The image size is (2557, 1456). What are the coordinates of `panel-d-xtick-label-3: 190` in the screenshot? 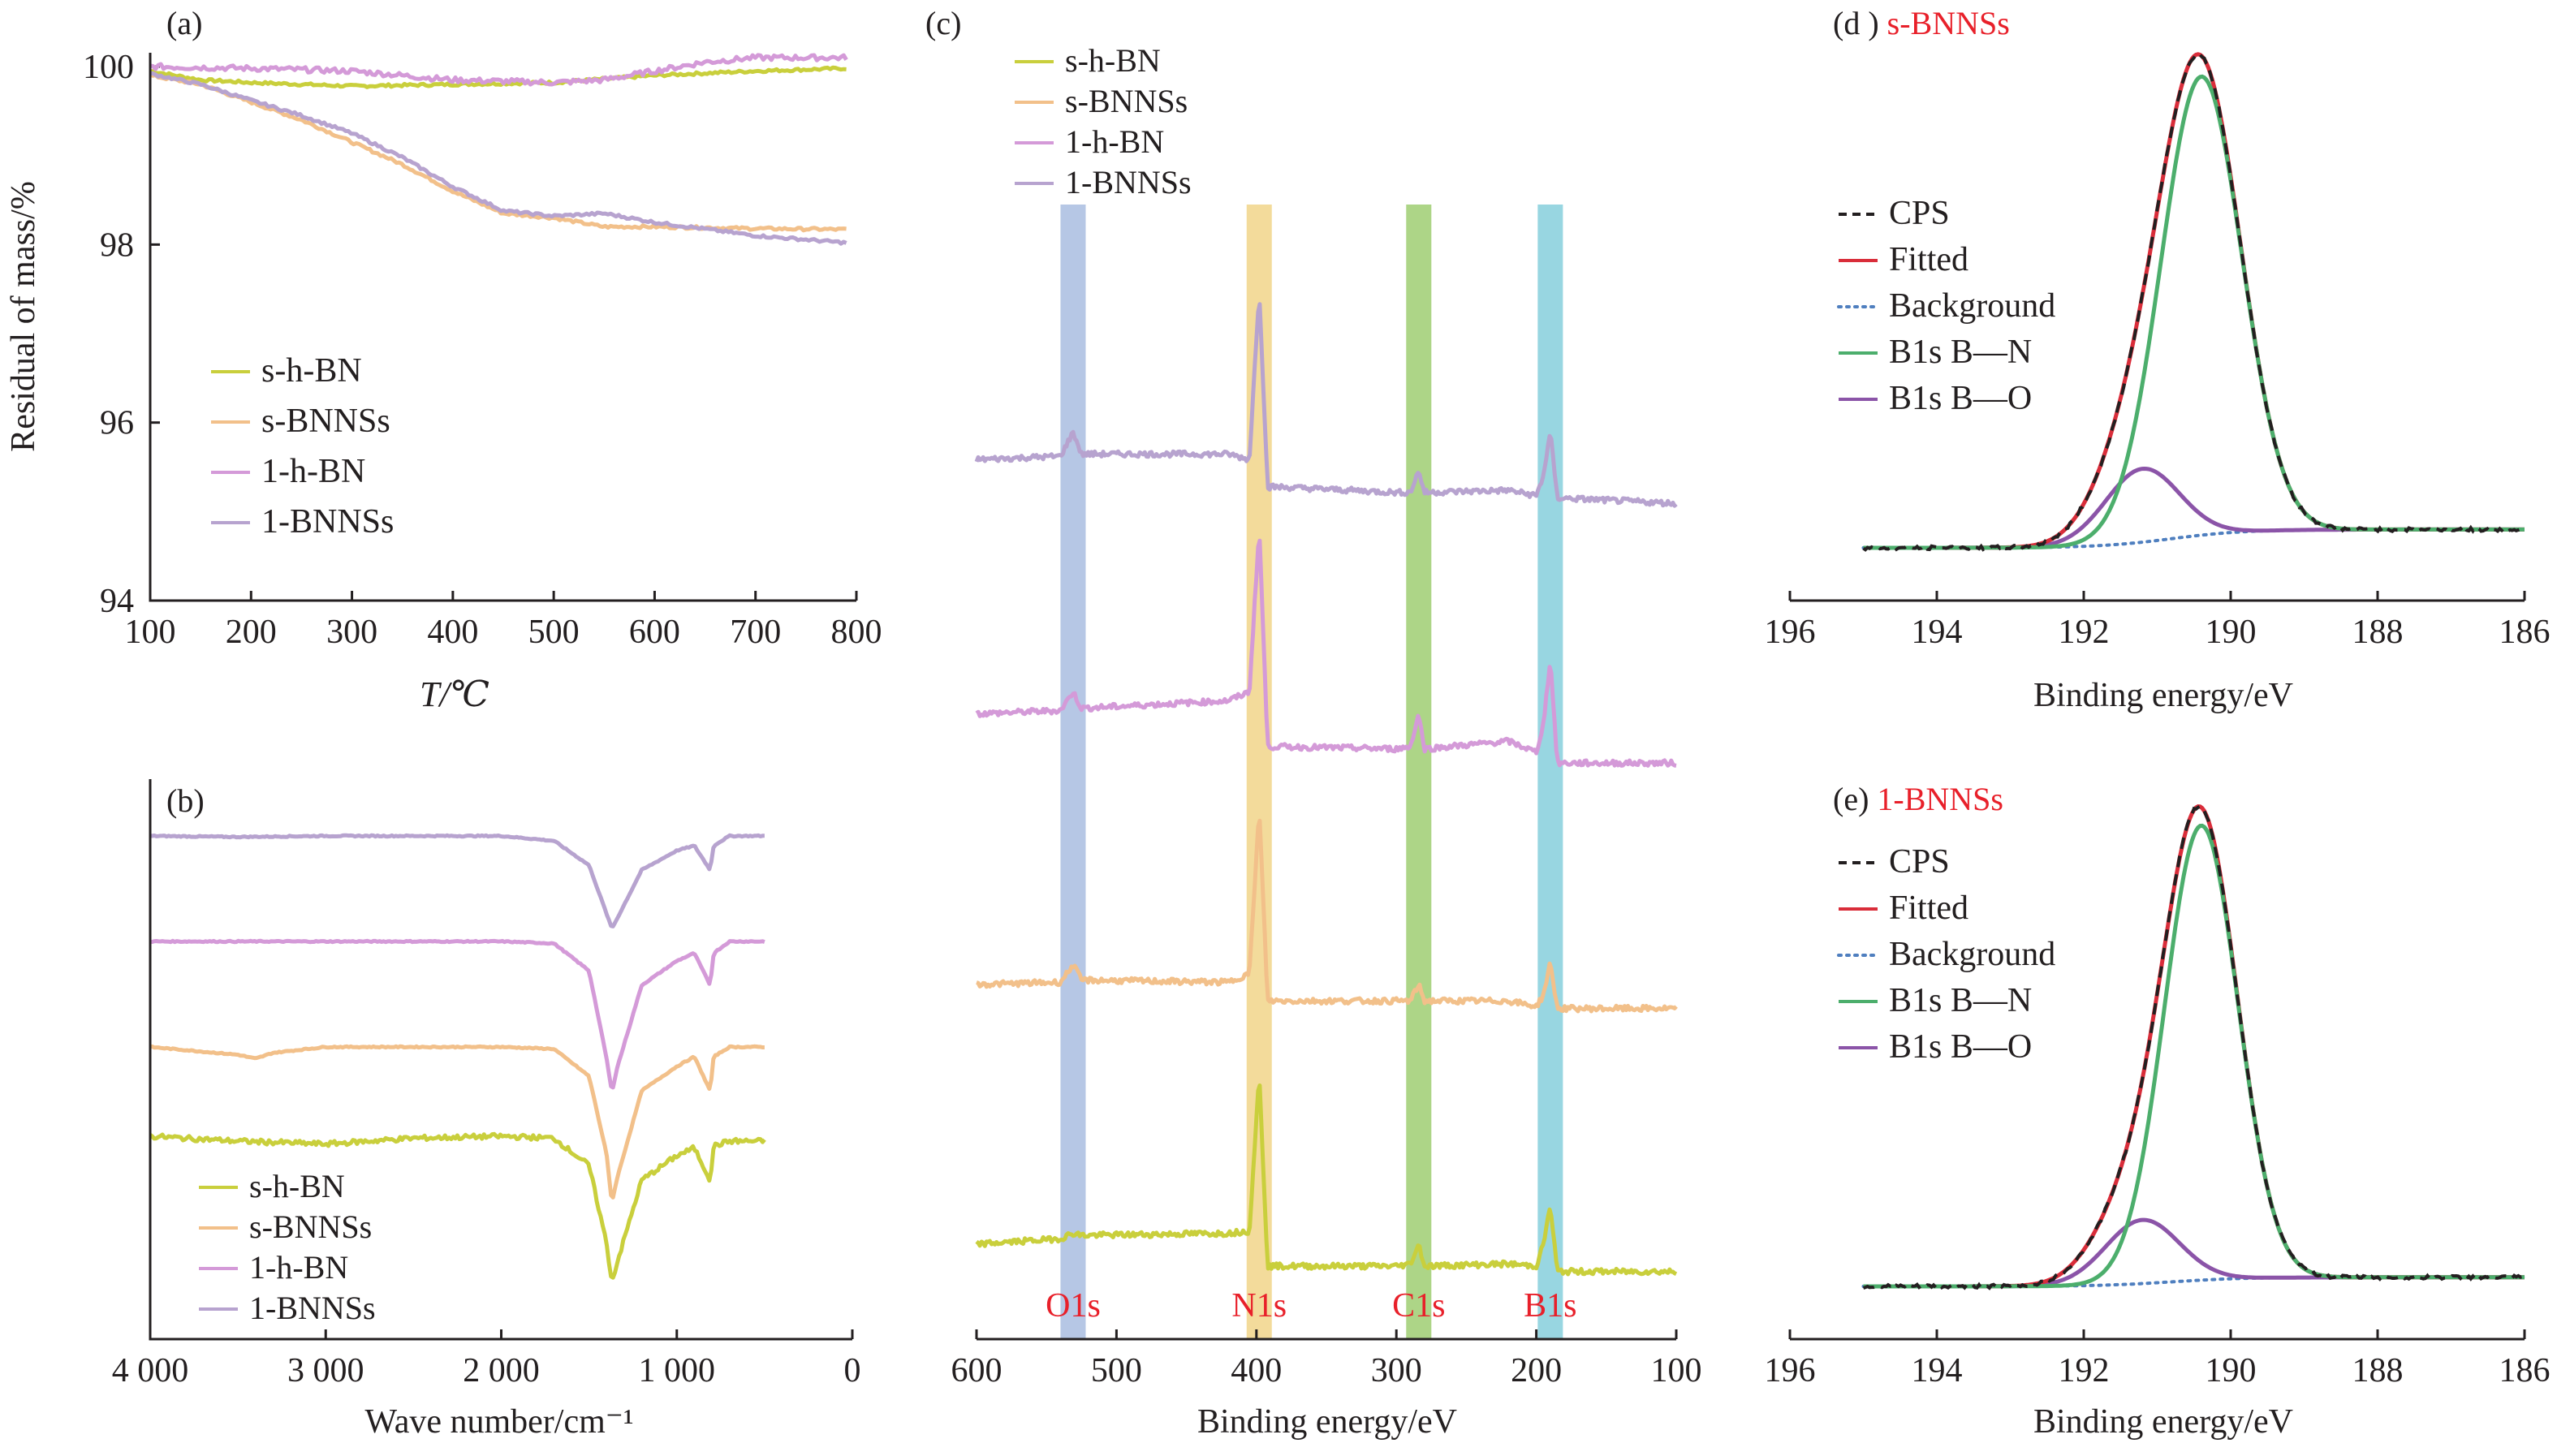 It's located at (2231, 633).